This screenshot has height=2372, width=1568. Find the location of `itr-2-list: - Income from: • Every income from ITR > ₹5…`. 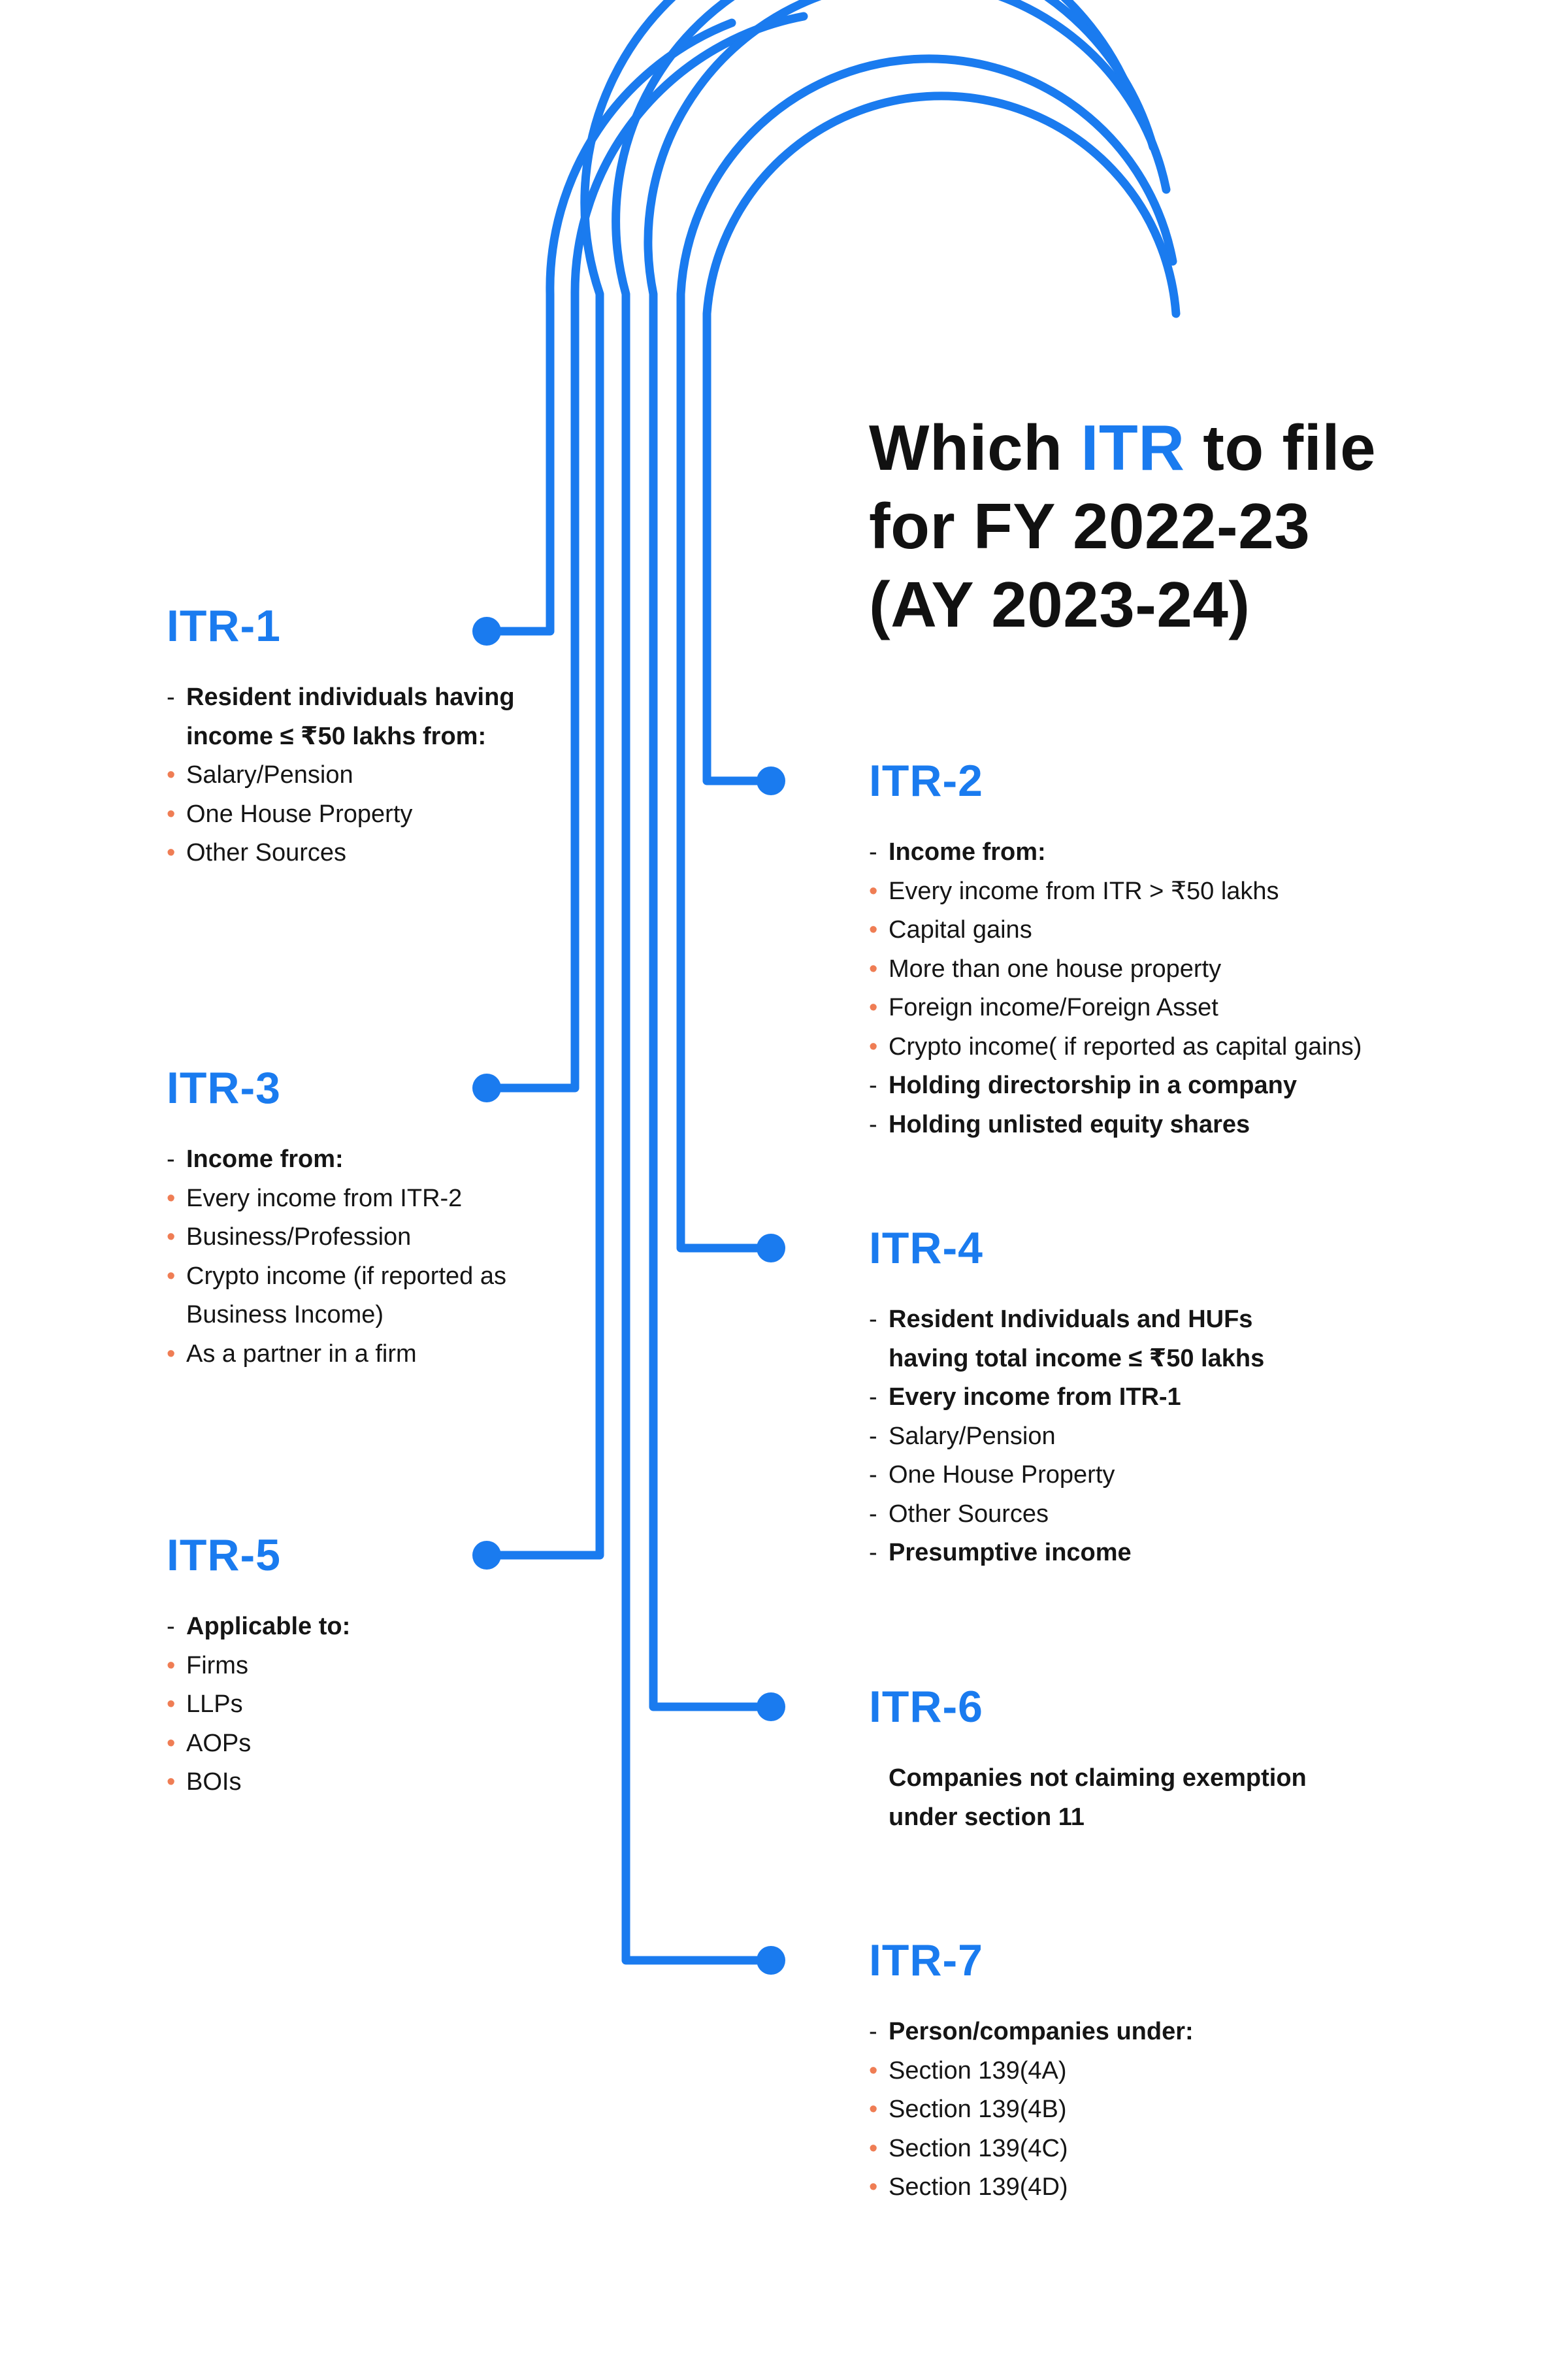

itr-2-list: - Income from: • Every income from ITR > ₹5… is located at coordinates (1195, 988).